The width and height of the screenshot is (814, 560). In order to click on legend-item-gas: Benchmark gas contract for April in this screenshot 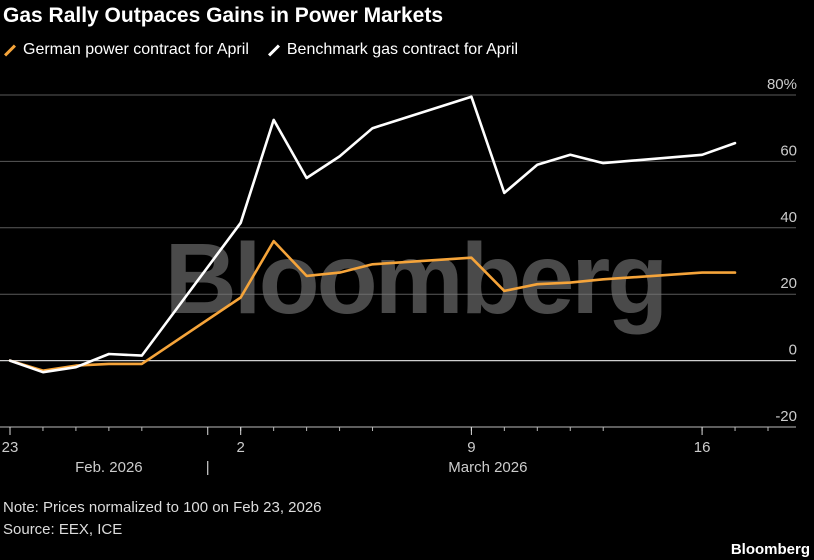, I will do `click(392, 50)`.